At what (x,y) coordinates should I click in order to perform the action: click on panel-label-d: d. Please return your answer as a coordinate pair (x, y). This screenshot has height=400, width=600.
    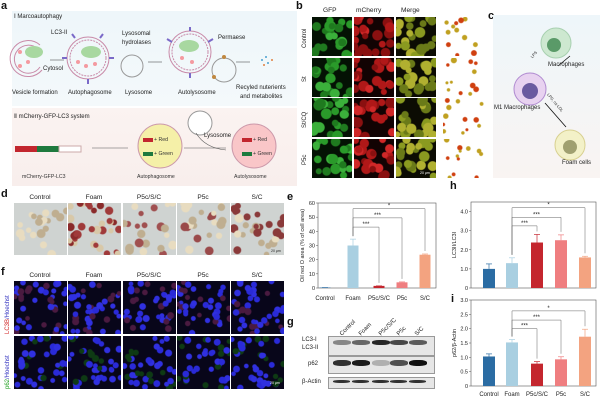
    Looking at the image, I should click on (4, 194).